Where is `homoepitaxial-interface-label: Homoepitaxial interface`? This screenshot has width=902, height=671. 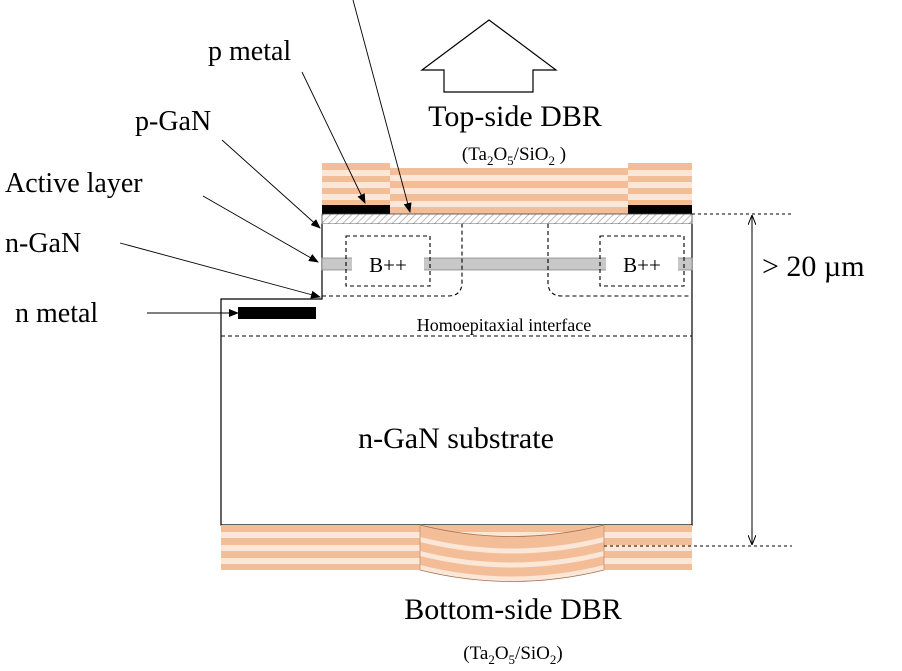
homoepitaxial-interface-label: Homoepitaxial interface is located at coordinates (504, 325).